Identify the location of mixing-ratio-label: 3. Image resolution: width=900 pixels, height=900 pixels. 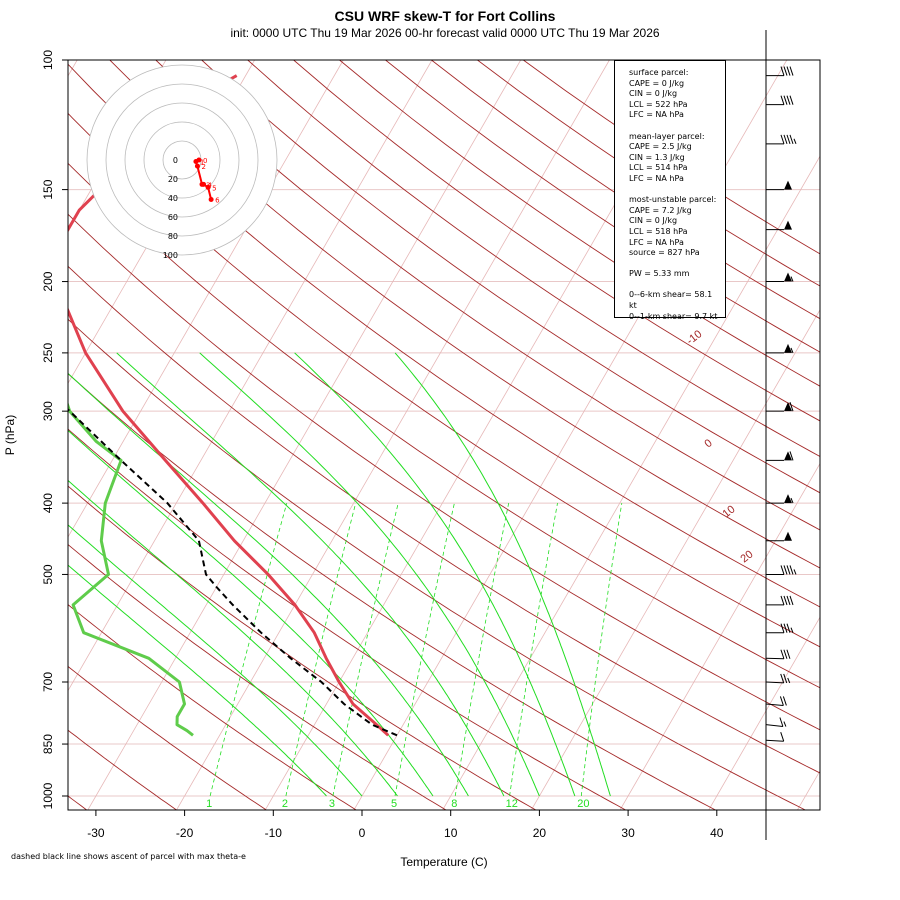
(332, 804).